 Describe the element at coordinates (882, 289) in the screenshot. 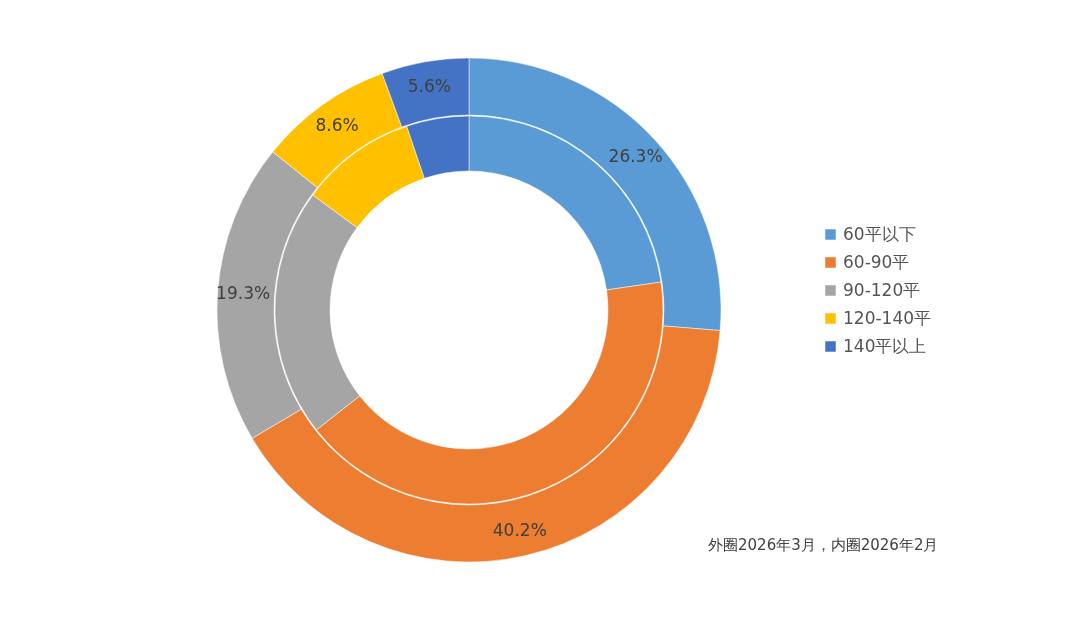

I see `legend-label: 90-120平` at that location.